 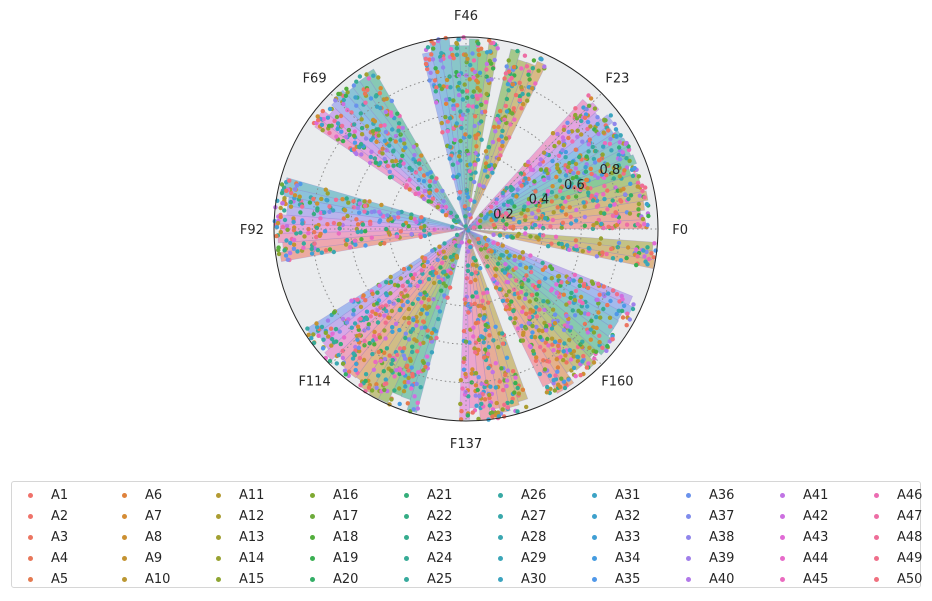 I want to click on legend-label: A16, so click(x=346, y=495).